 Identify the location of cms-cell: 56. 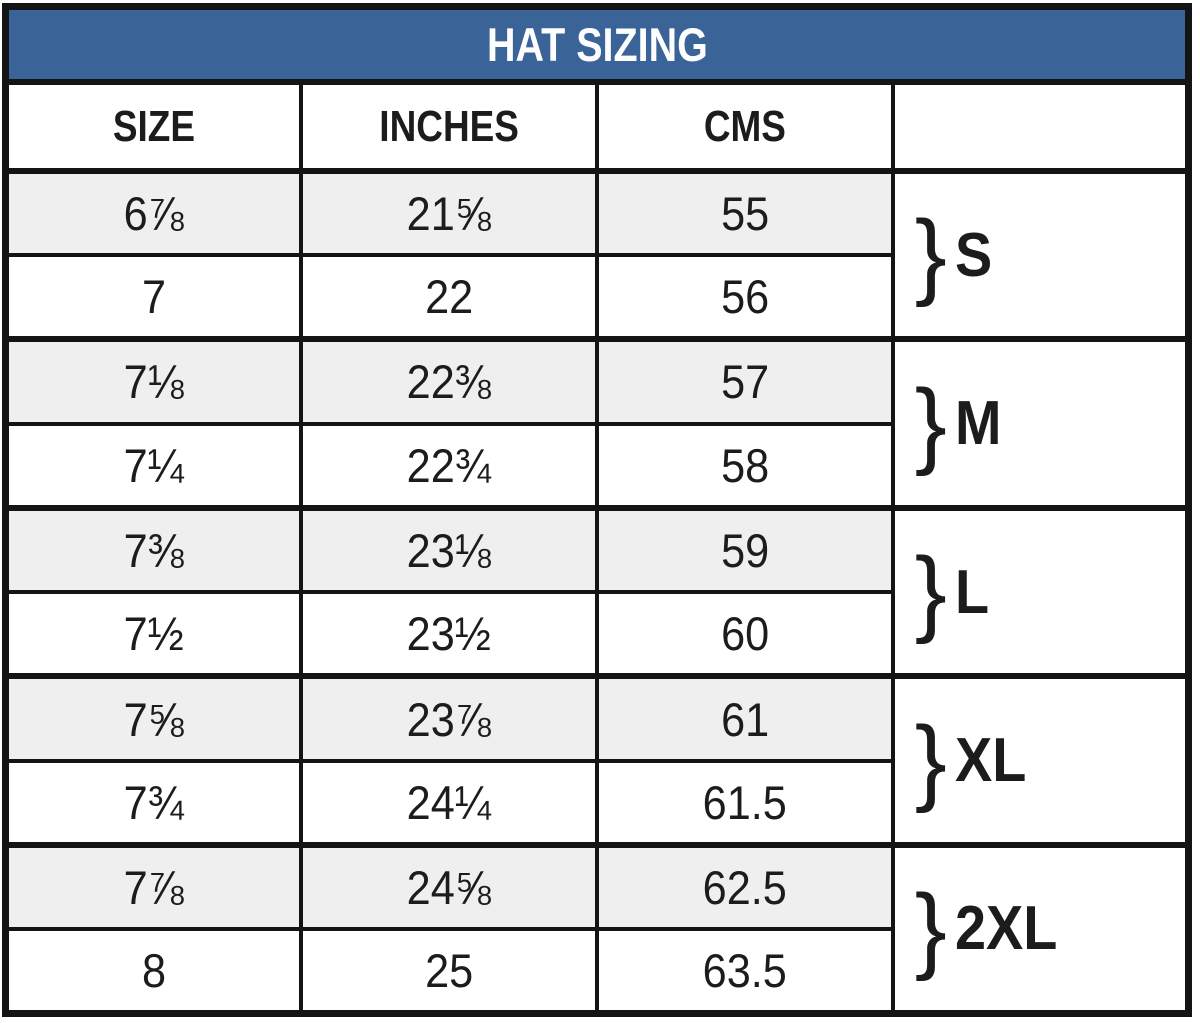
(745, 297).